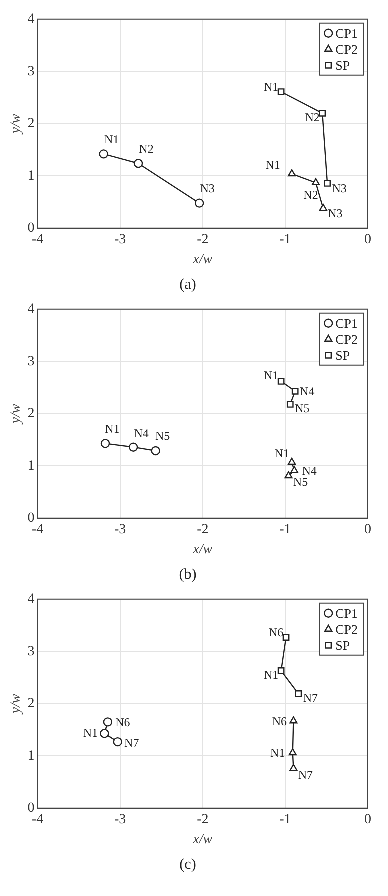  What do you see at coordinates (188, 864) in the screenshot?
I see `text: (c)` at bounding box center [188, 864].